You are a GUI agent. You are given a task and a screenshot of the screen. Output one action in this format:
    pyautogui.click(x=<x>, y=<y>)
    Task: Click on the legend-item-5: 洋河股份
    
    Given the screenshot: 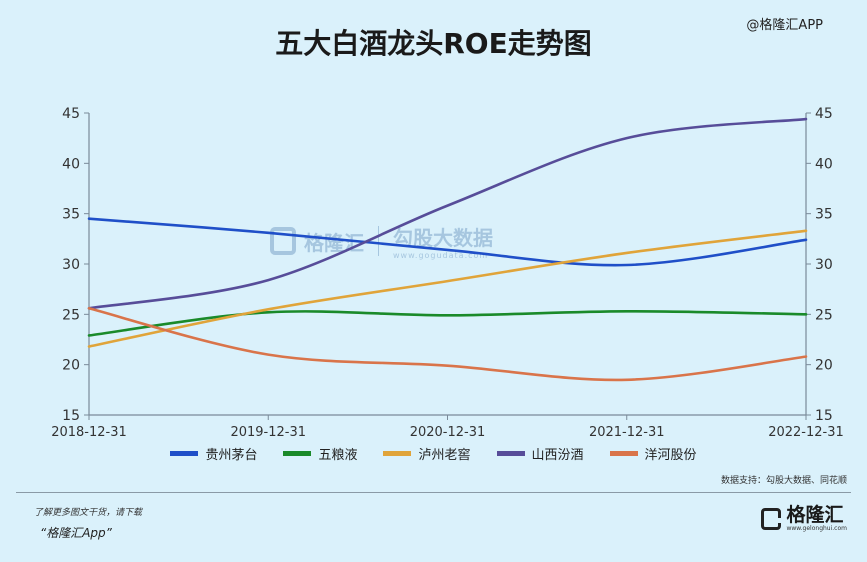 What is the action you would take?
    pyautogui.click(x=653, y=453)
    